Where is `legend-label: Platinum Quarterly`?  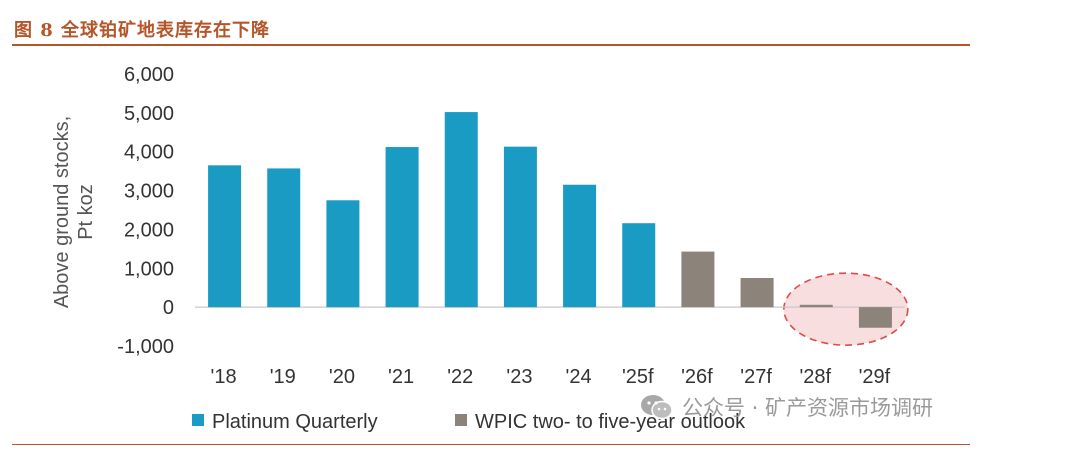 legend-label: Platinum Quarterly is located at coordinates (295, 422).